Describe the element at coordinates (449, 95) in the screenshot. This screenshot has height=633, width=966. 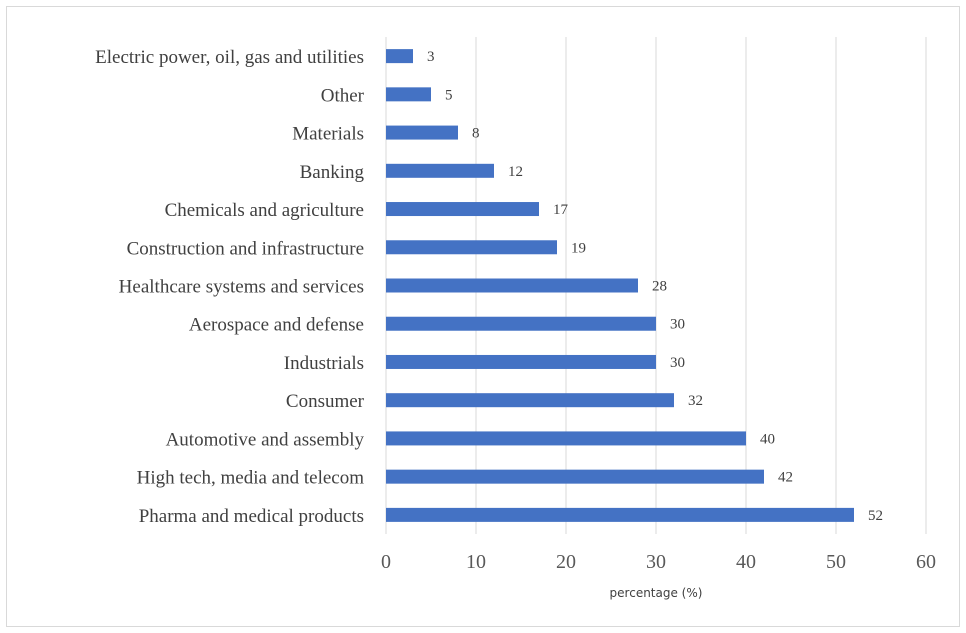
I see `data-label: 5` at that location.